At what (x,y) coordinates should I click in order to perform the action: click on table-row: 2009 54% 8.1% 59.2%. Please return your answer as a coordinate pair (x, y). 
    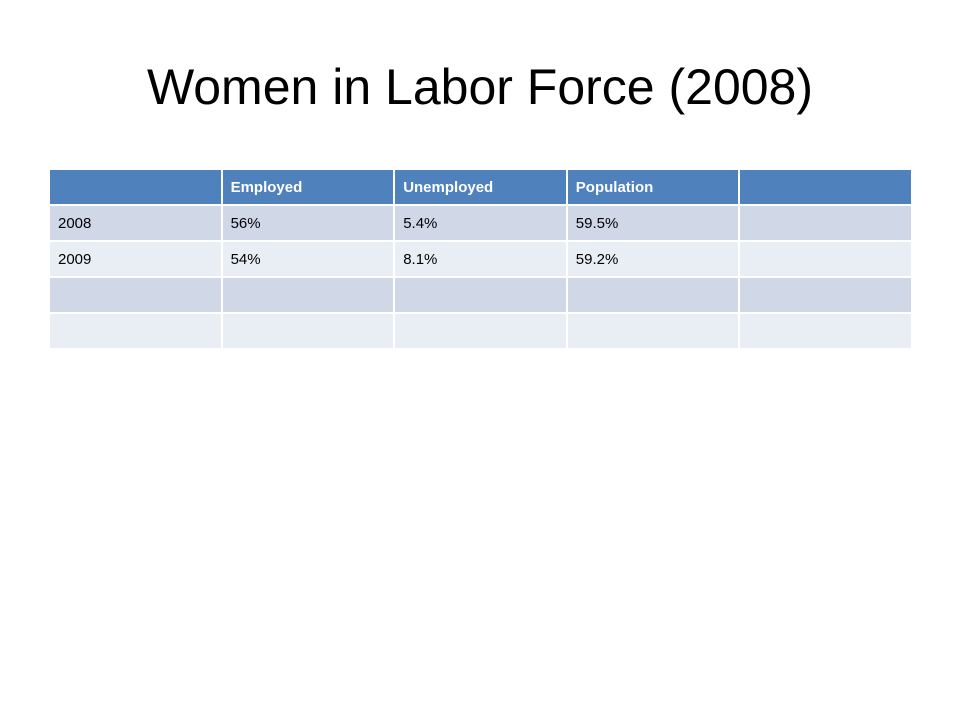
    Looking at the image, I should click on (480, 259).